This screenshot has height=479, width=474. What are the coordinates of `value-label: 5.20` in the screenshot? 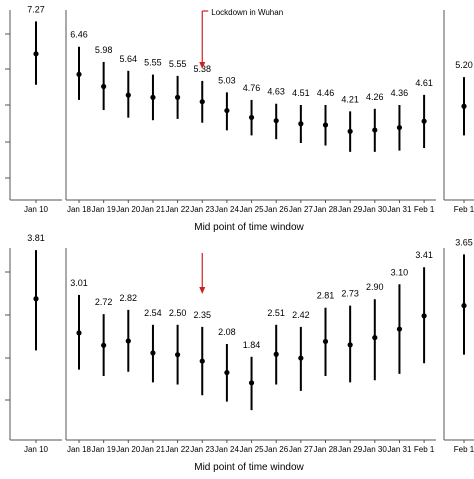 It's located at (464, 65).